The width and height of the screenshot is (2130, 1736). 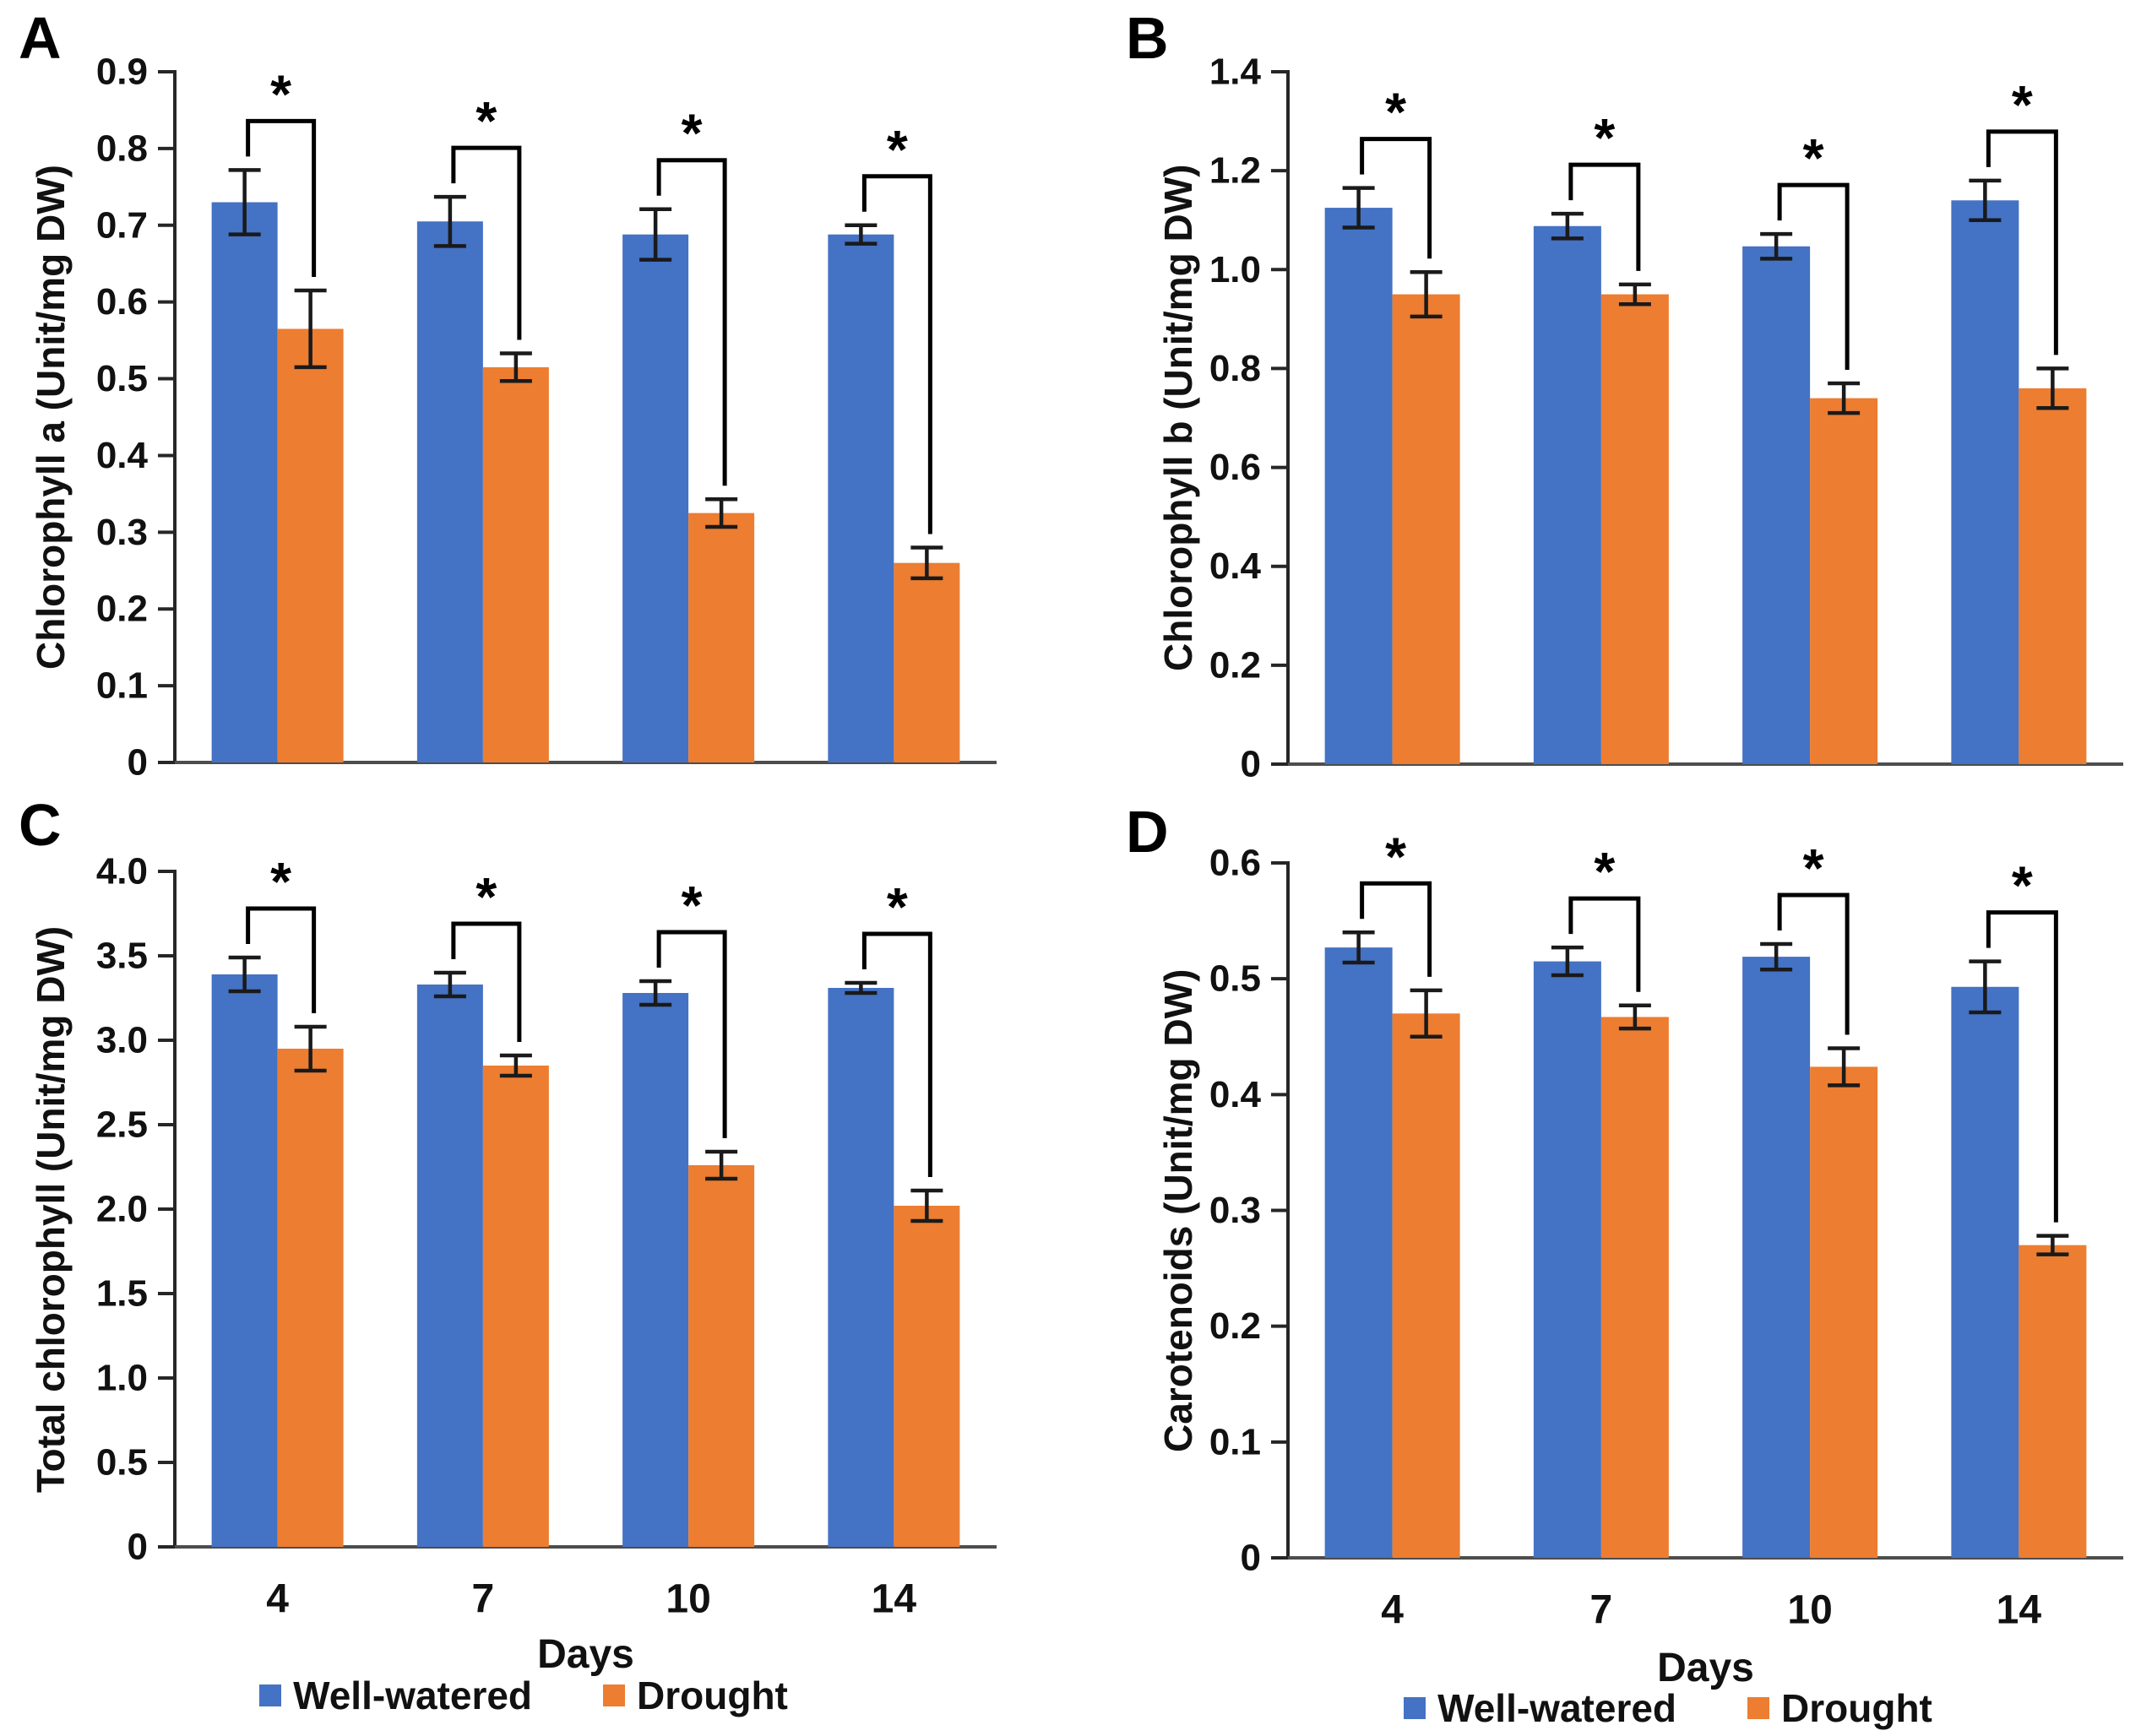 What do you see at coordinates (51, 1209) in the screenshot?
I see `panel-c-y-axis-title: Total chlorophyll (Unit/mg DW)` at bounding box center [51, 1209].